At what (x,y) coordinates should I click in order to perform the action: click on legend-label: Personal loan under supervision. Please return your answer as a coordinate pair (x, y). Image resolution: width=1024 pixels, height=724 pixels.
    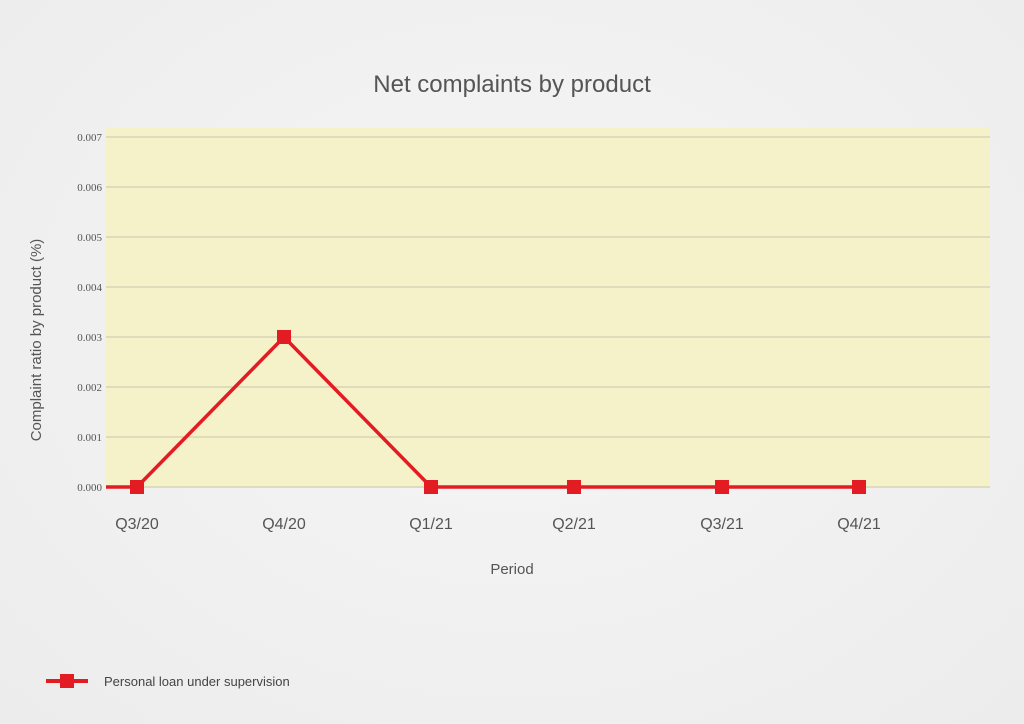
    Looking at the image, I should click on (197, 681).